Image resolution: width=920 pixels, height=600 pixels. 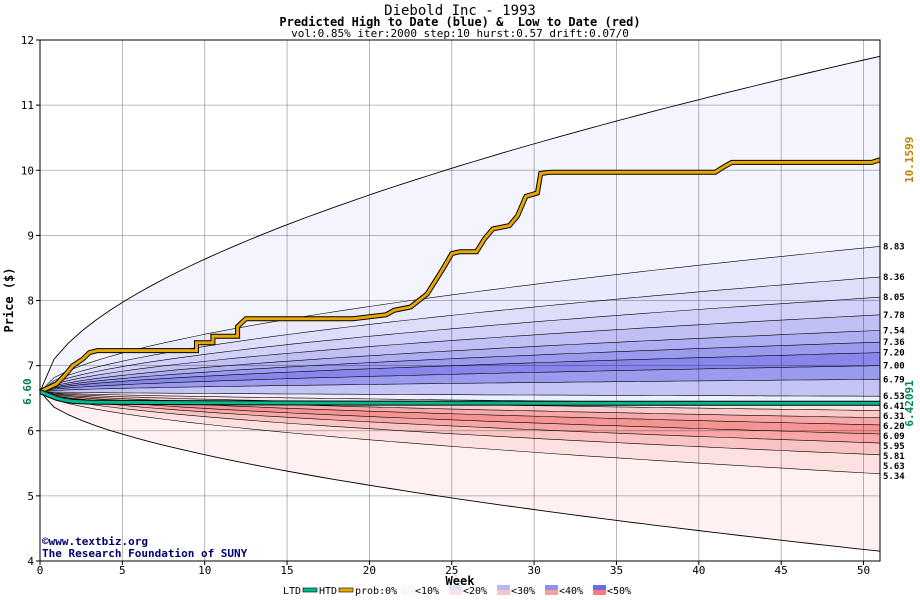 I want to click on legend-label-prob: prob:0%, so click(x=376, y=591).